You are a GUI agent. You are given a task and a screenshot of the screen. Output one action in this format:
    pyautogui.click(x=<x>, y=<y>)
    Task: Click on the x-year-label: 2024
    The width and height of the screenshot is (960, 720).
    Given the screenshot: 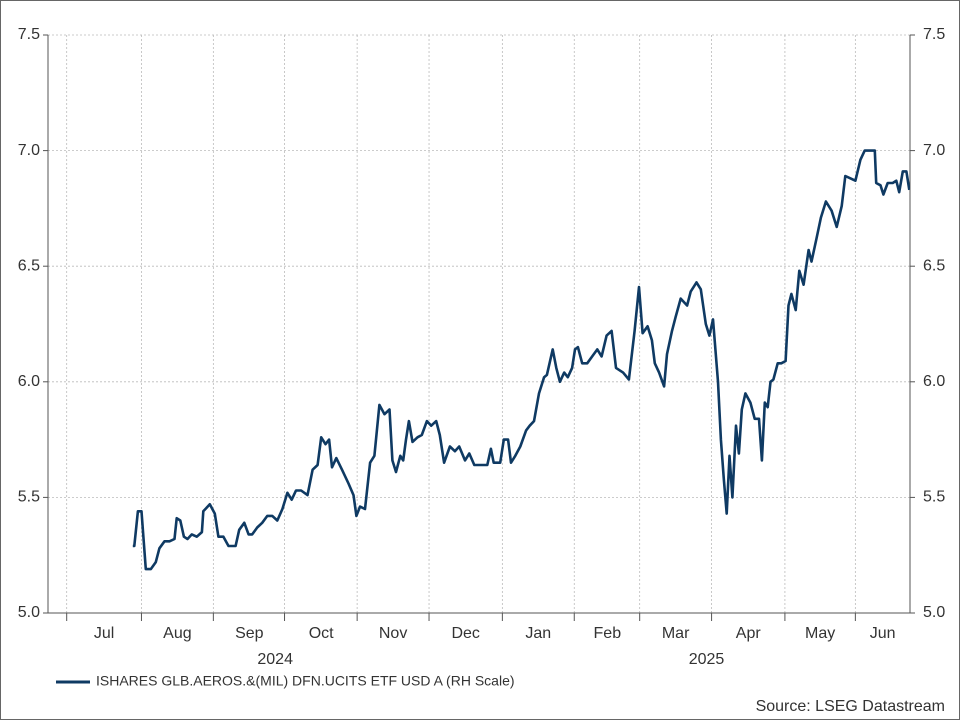 What is the action you would take?
    pyautogui.click(x=275, y=659)
    